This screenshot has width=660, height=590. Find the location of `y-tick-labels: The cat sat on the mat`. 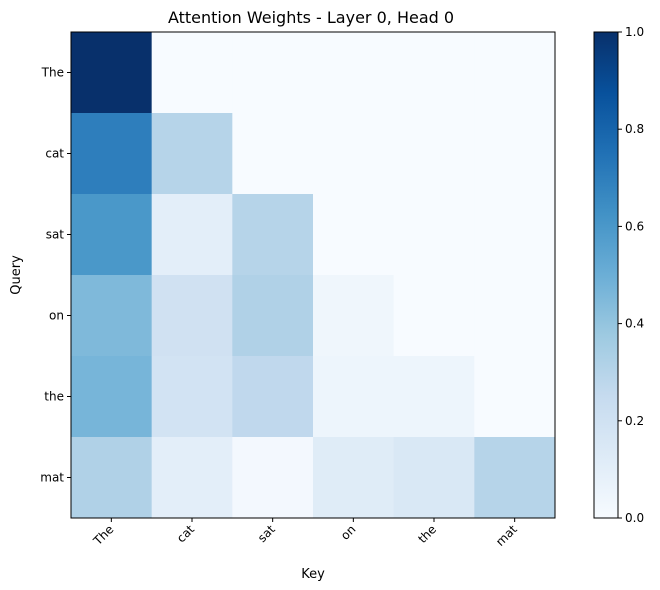

y-tick-labels: The cat sat on the mat is located at coordinates (55, 275).